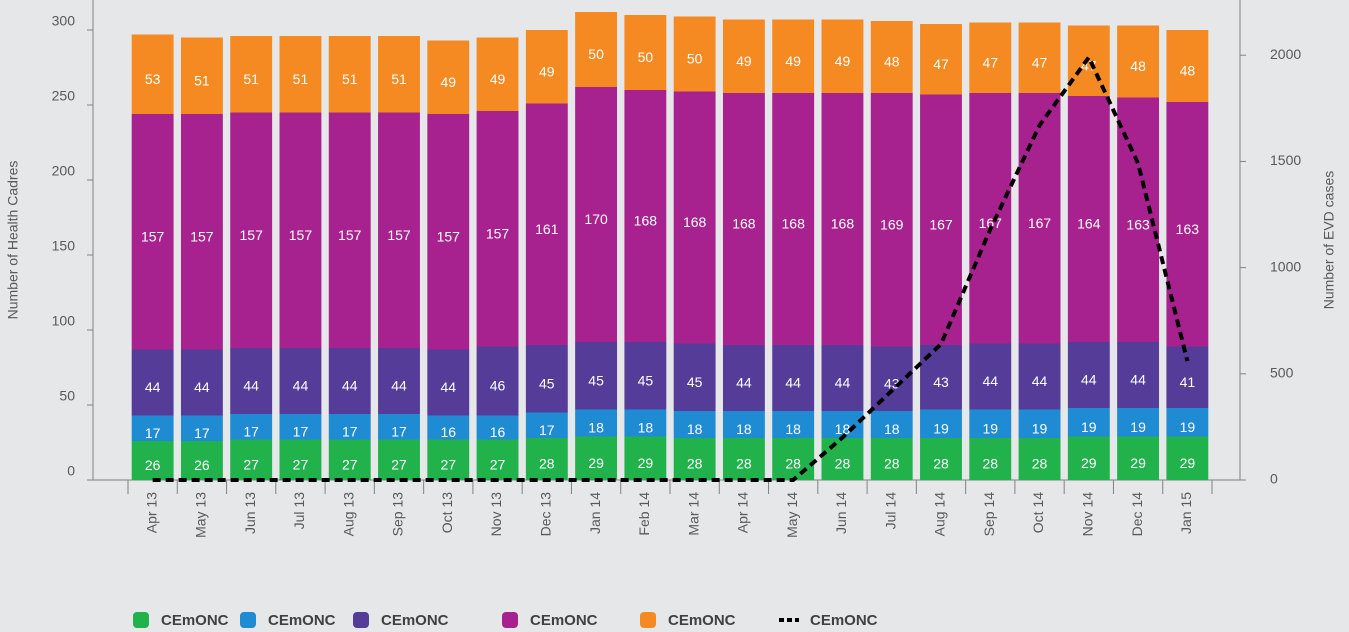  Describe the element at coordinates (153, 79) in the screenshot. I see `value-label: 53` at that location.